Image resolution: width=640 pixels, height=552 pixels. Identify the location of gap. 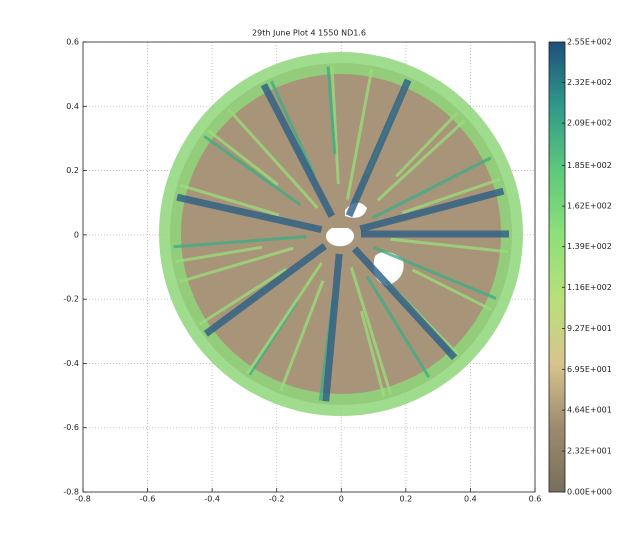
(339, 237).